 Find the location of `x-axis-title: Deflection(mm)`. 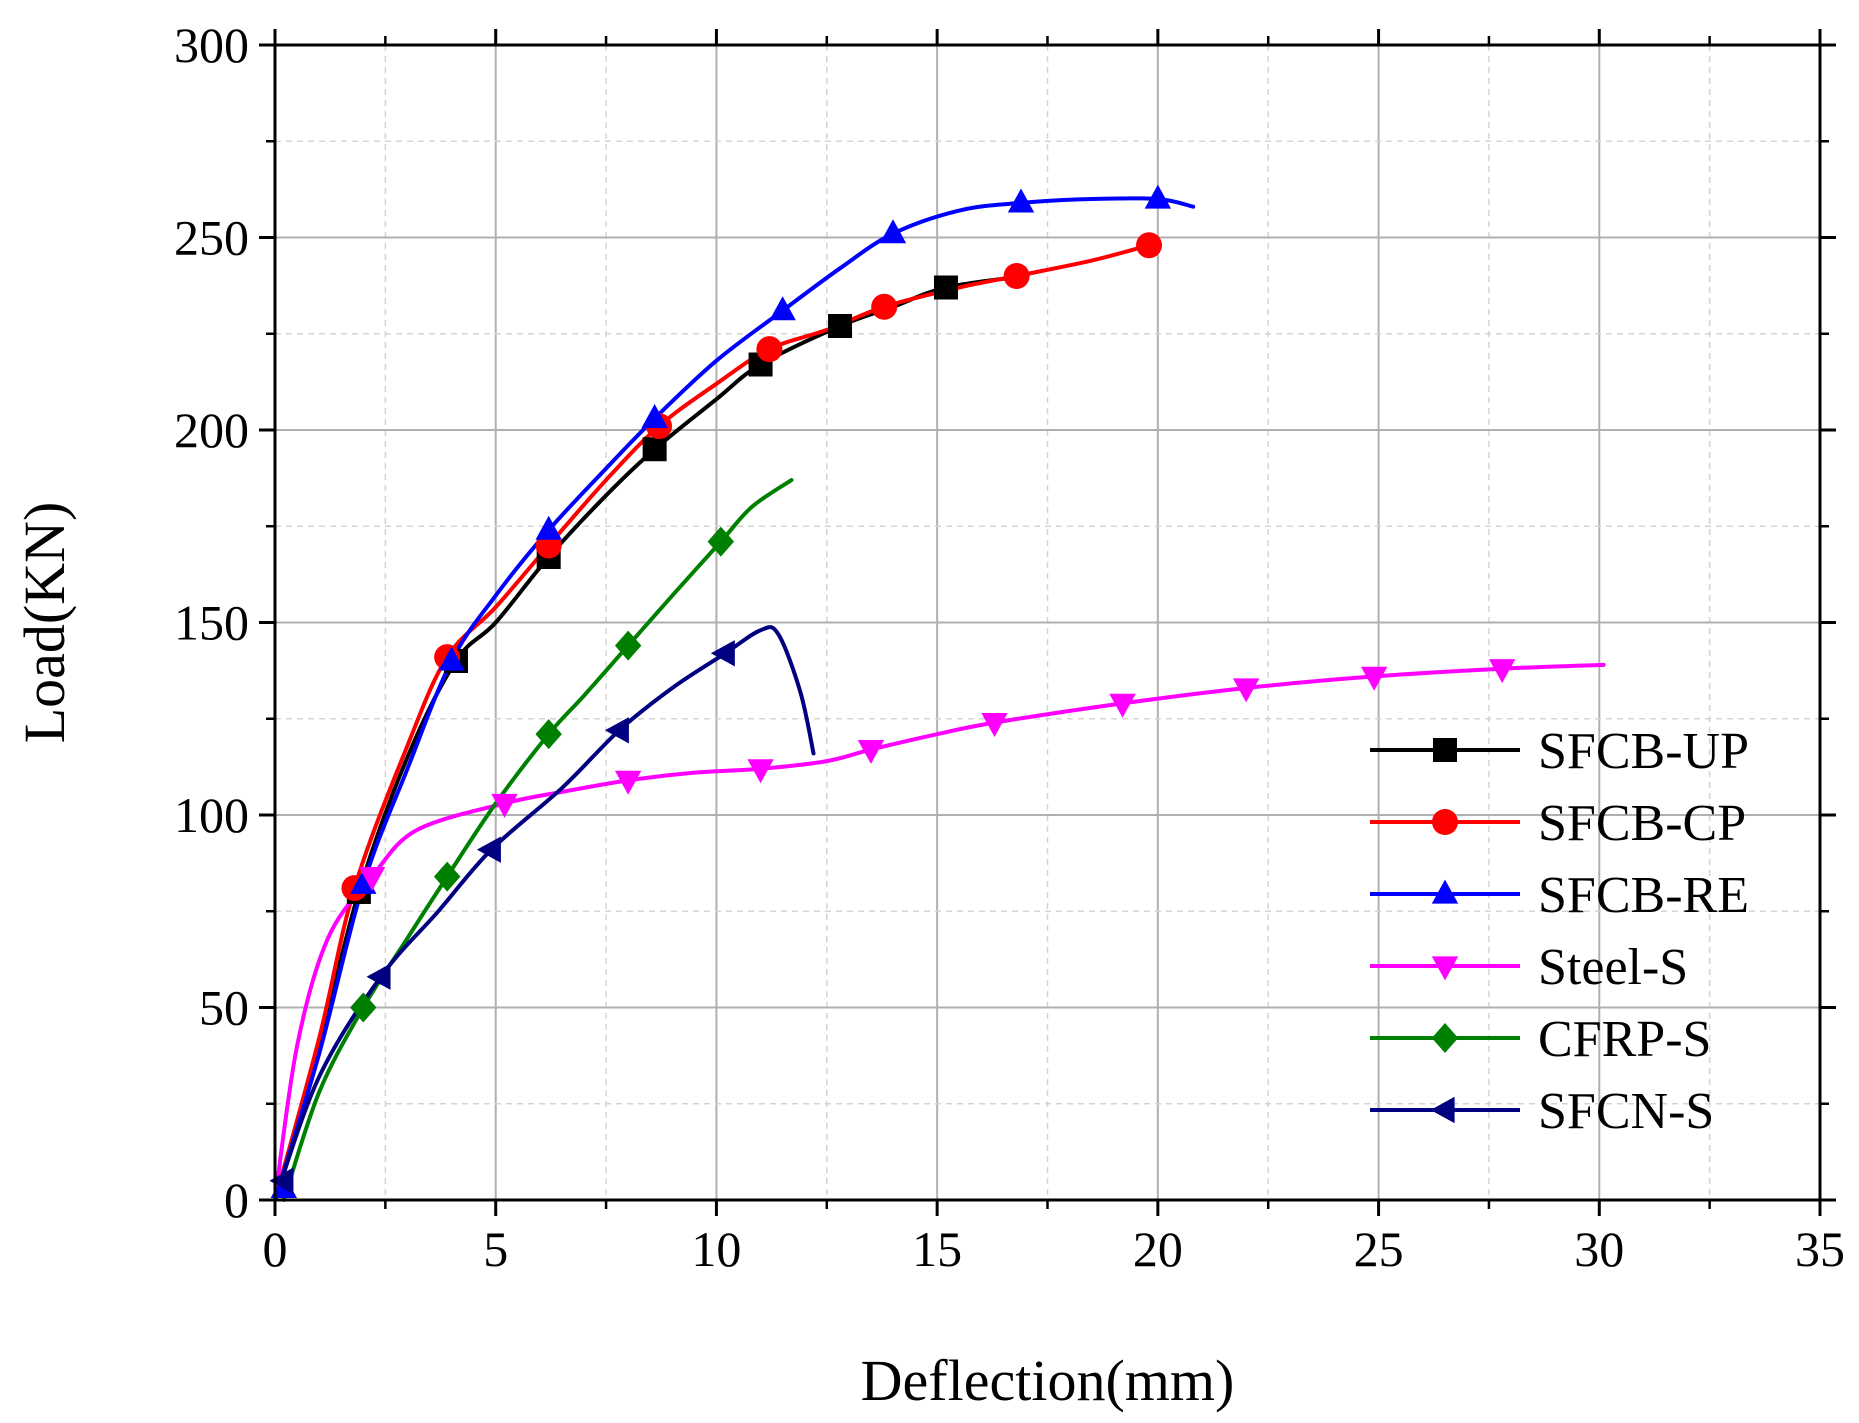

x-axis-title: Deflection(mm) is located at coordinates (1048, 1380).